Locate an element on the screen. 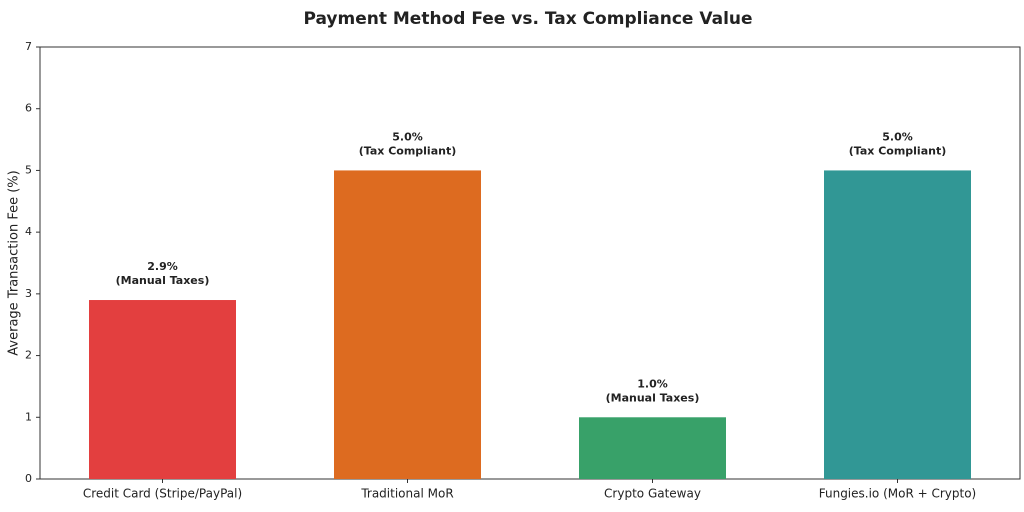  y-tick-label: 0 is located at coordinates (28, 478).